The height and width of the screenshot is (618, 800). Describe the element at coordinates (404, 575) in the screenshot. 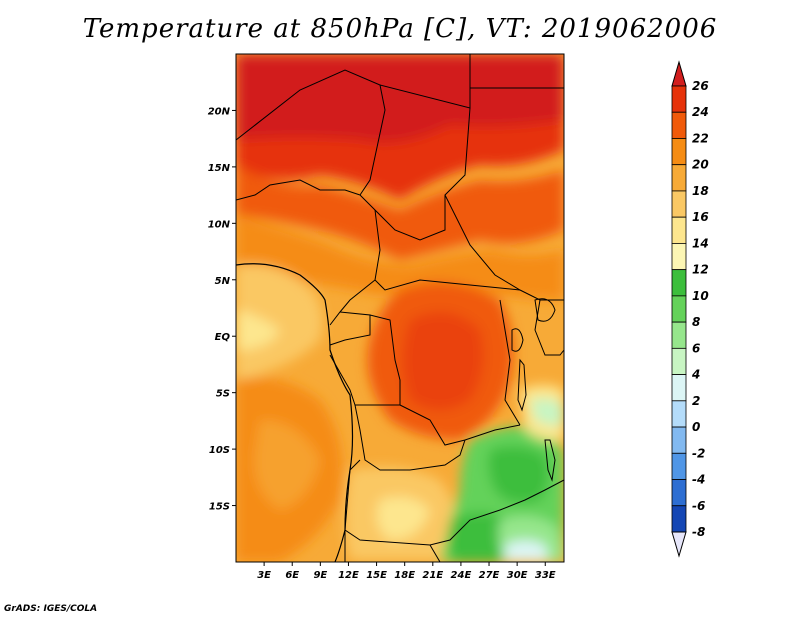

I see `lon-tick-label: 18E` at that location.